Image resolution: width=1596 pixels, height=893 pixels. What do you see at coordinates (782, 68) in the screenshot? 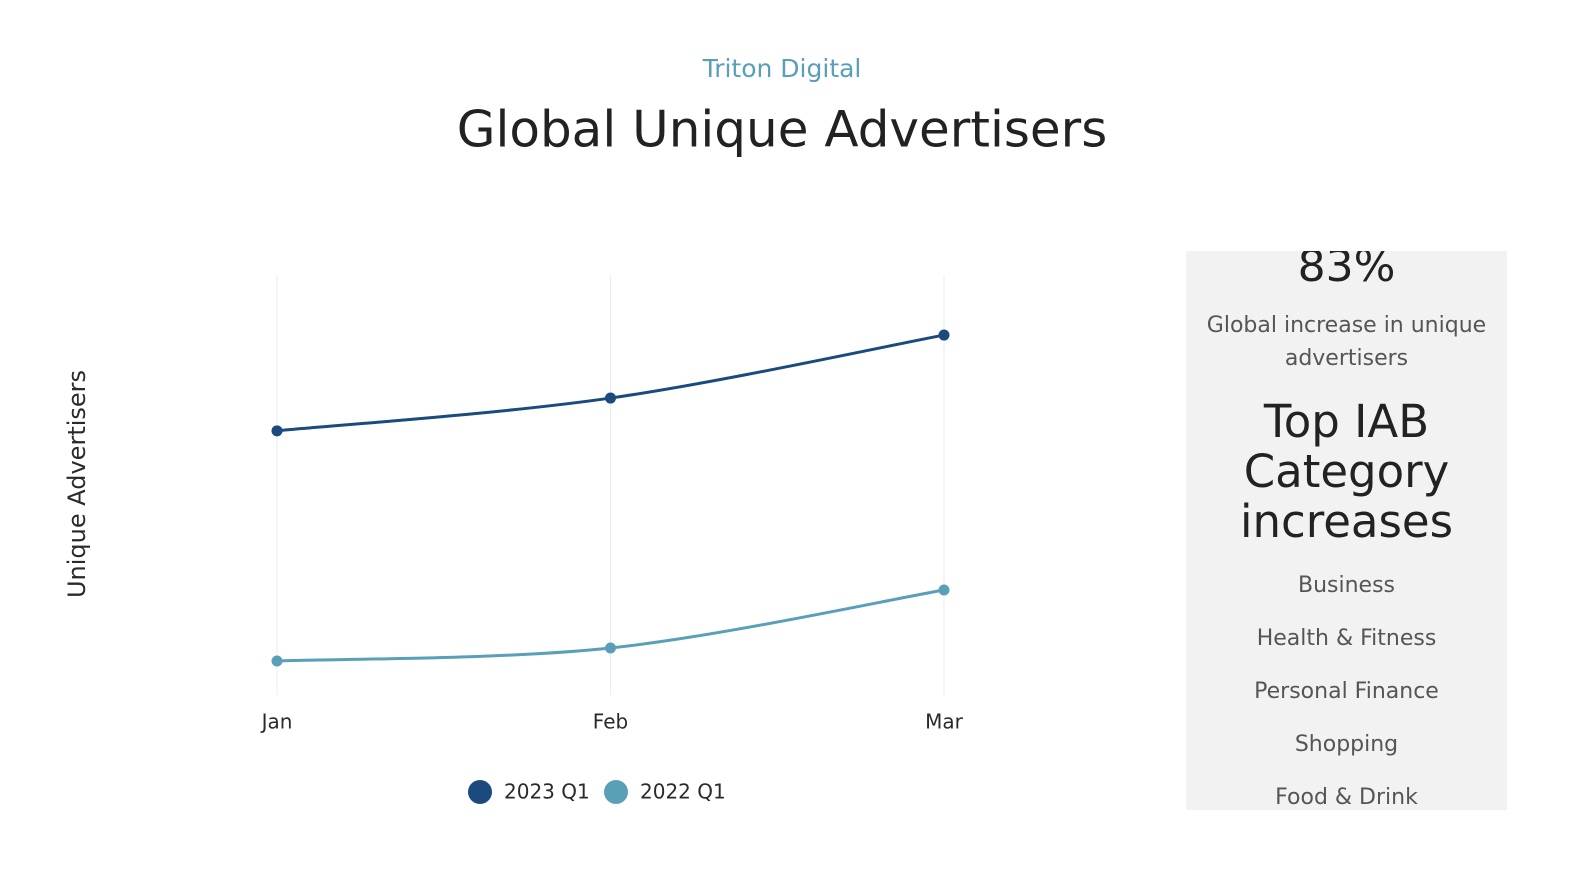
I see `chart-subtitle: Triton Digital` at bounding box center [782, 68].